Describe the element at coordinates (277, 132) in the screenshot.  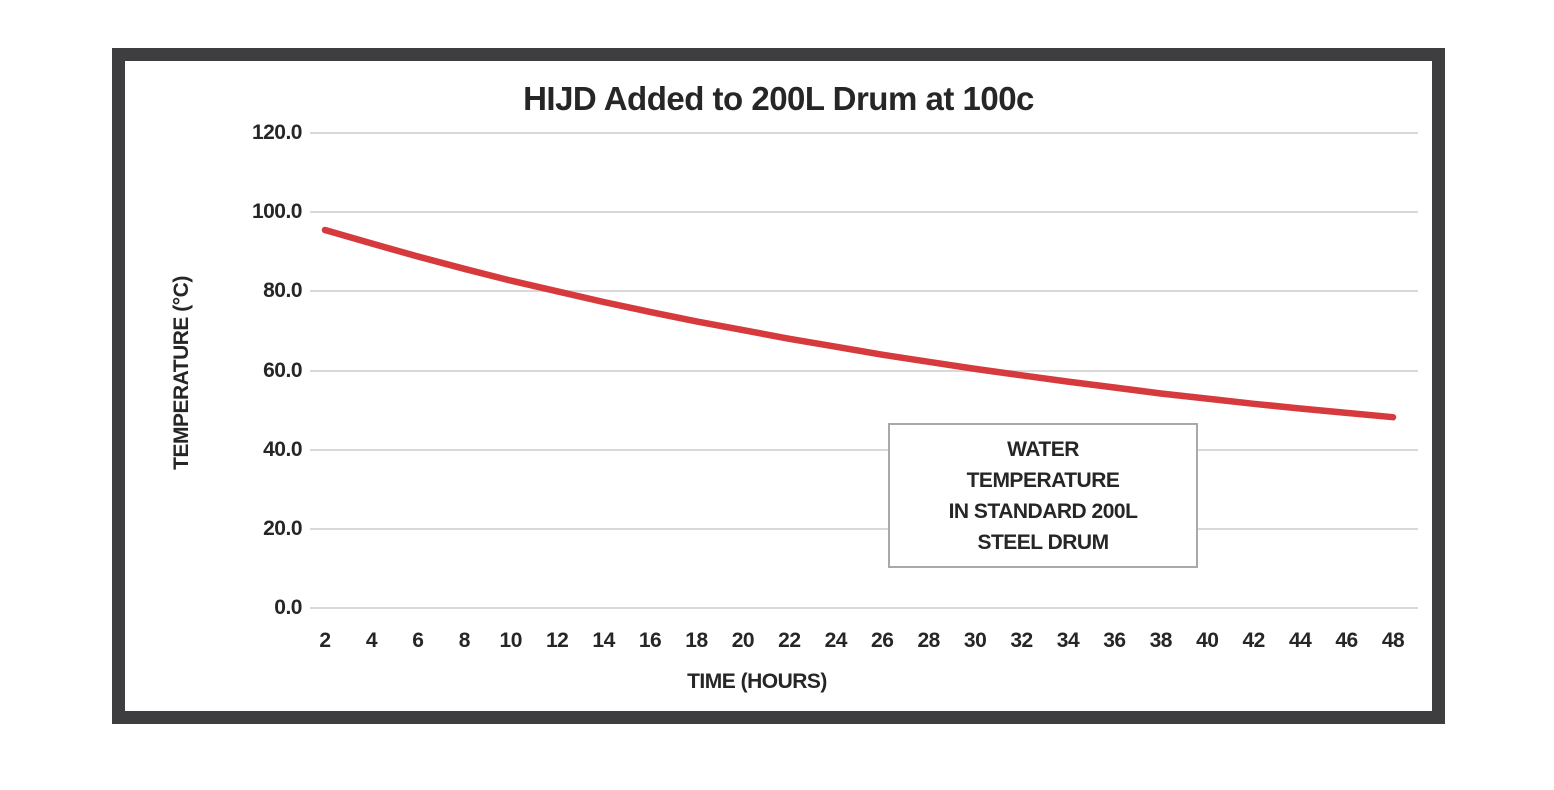
I see `y-tick-label: 120.0` at that location.